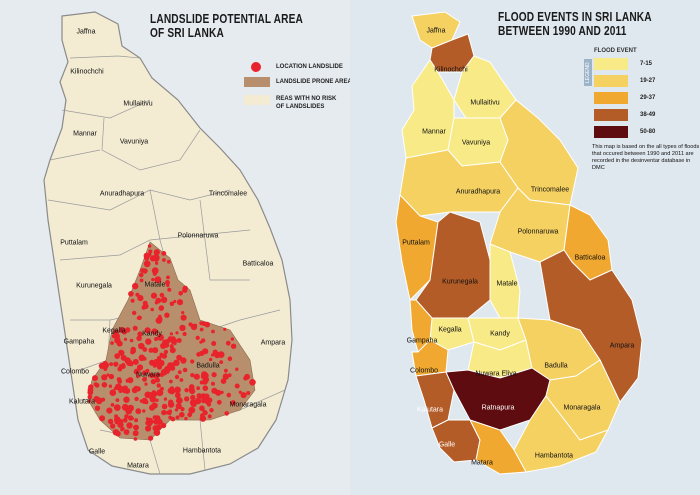 Image resolution: width=700 pixels, height=495 pixels. Describe the element at coordinates (648, 115) in the screenshot. I see `legend-label-38-49: 38-49` at that location.